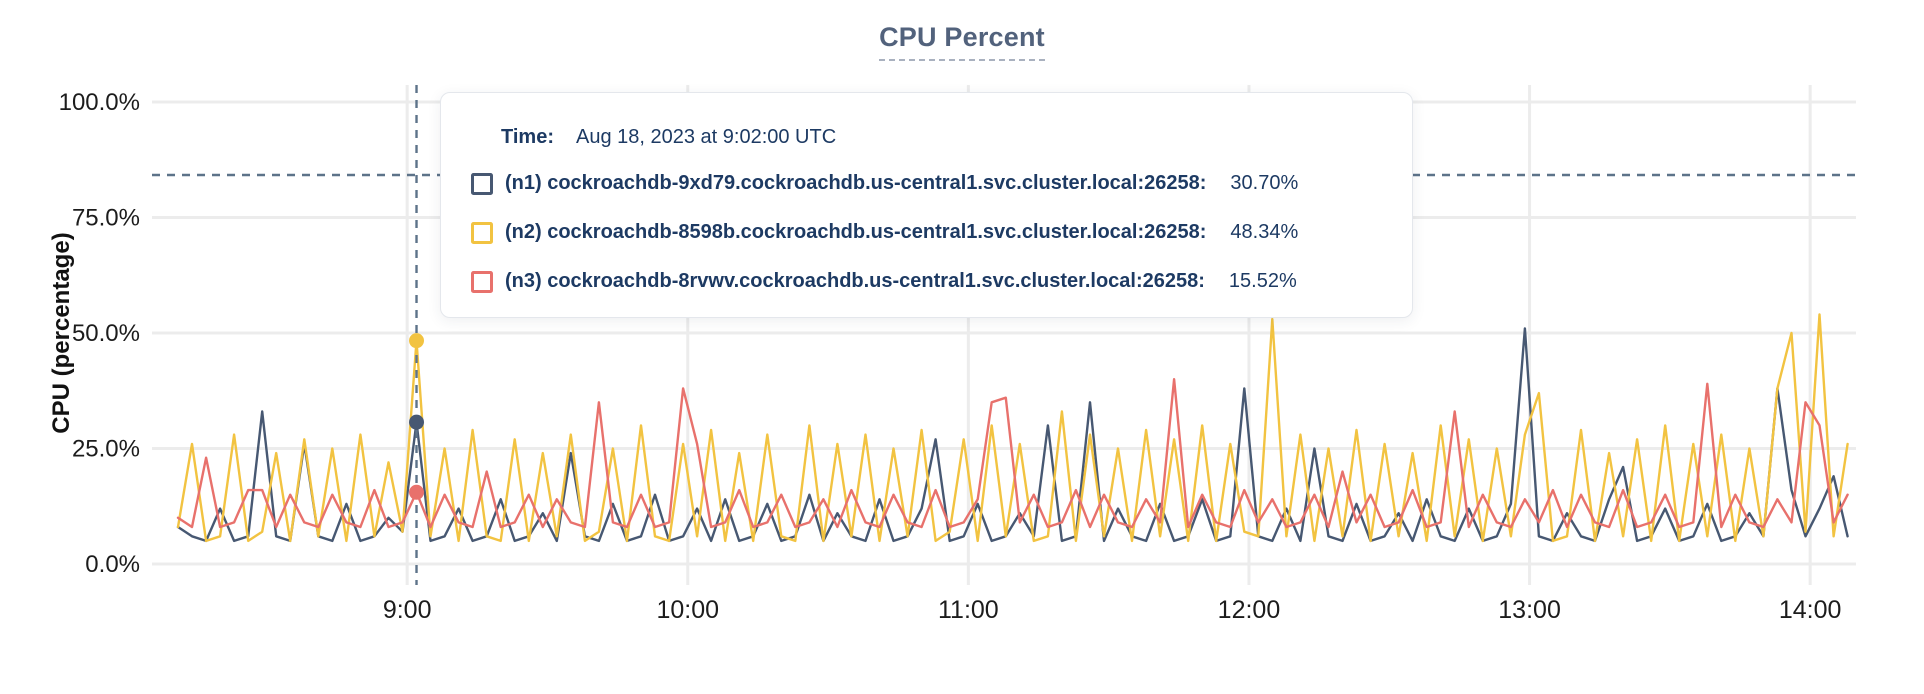 The height and width of the screenshot is (694, 1924). What do you see at coordinates (527, 136) in the screenshot?
I see `tooltip-time-label: Time:` at bounding box center [527, 136].